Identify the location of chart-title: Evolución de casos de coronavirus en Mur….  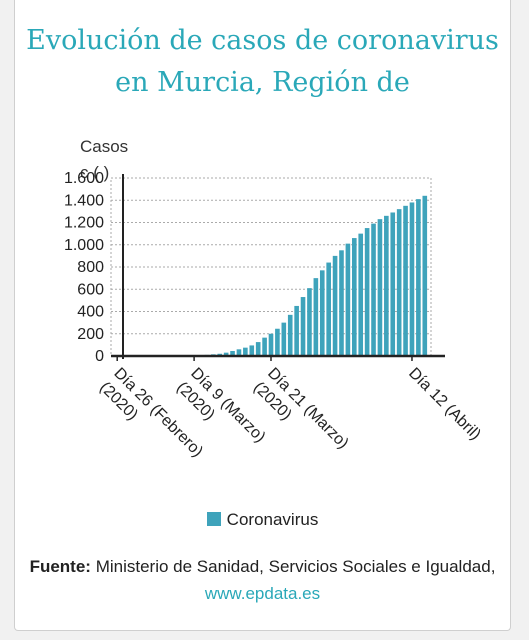
(262, 62).